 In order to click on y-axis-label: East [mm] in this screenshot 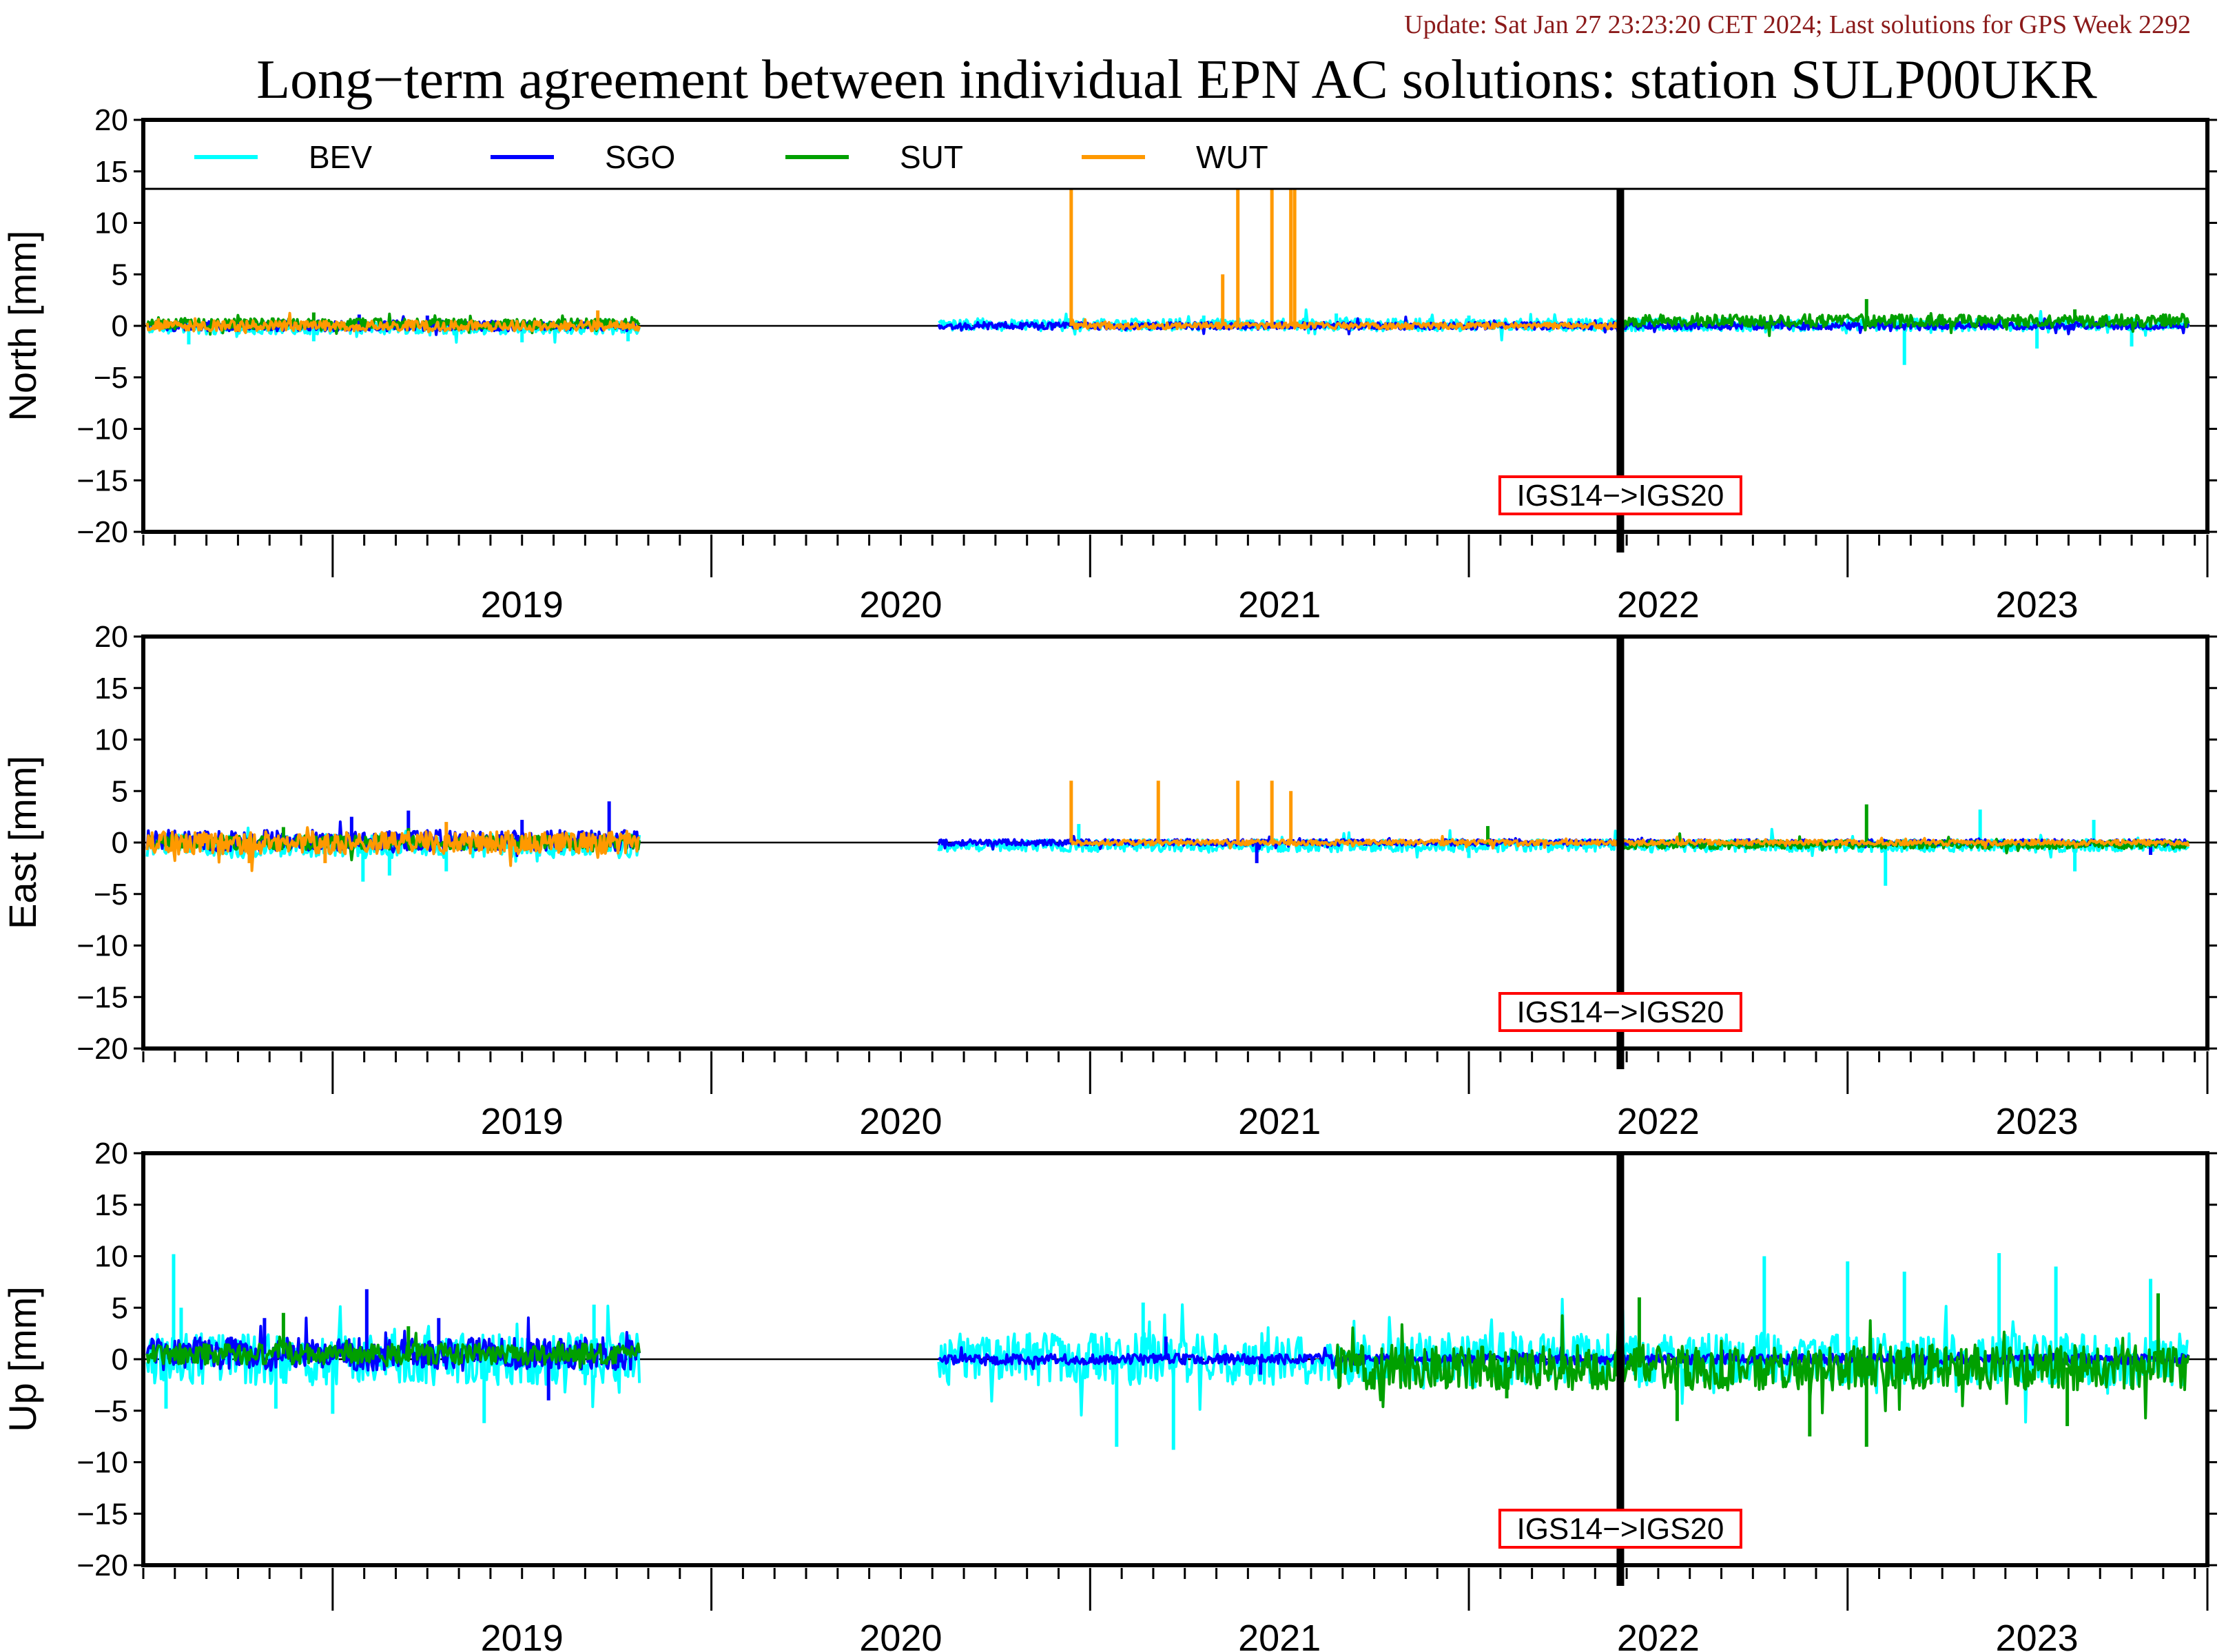, I will do `click(22, 842)`.